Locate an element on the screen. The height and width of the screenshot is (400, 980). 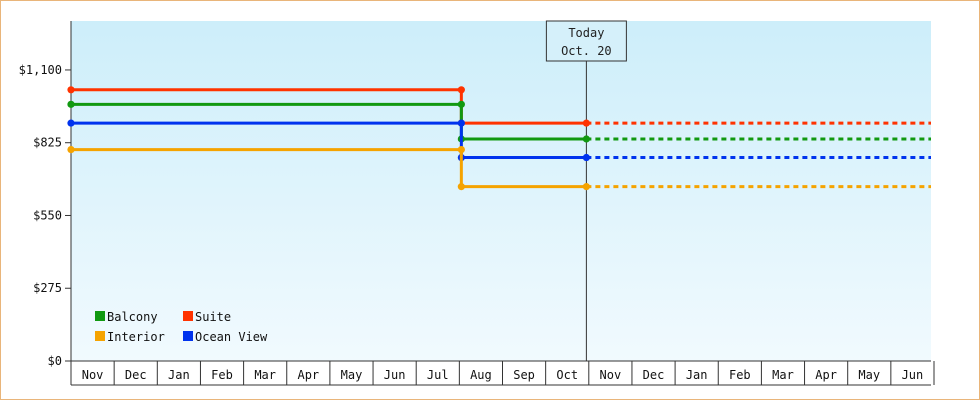
legend-item: Ocean View is located at coordinates (225, 337).